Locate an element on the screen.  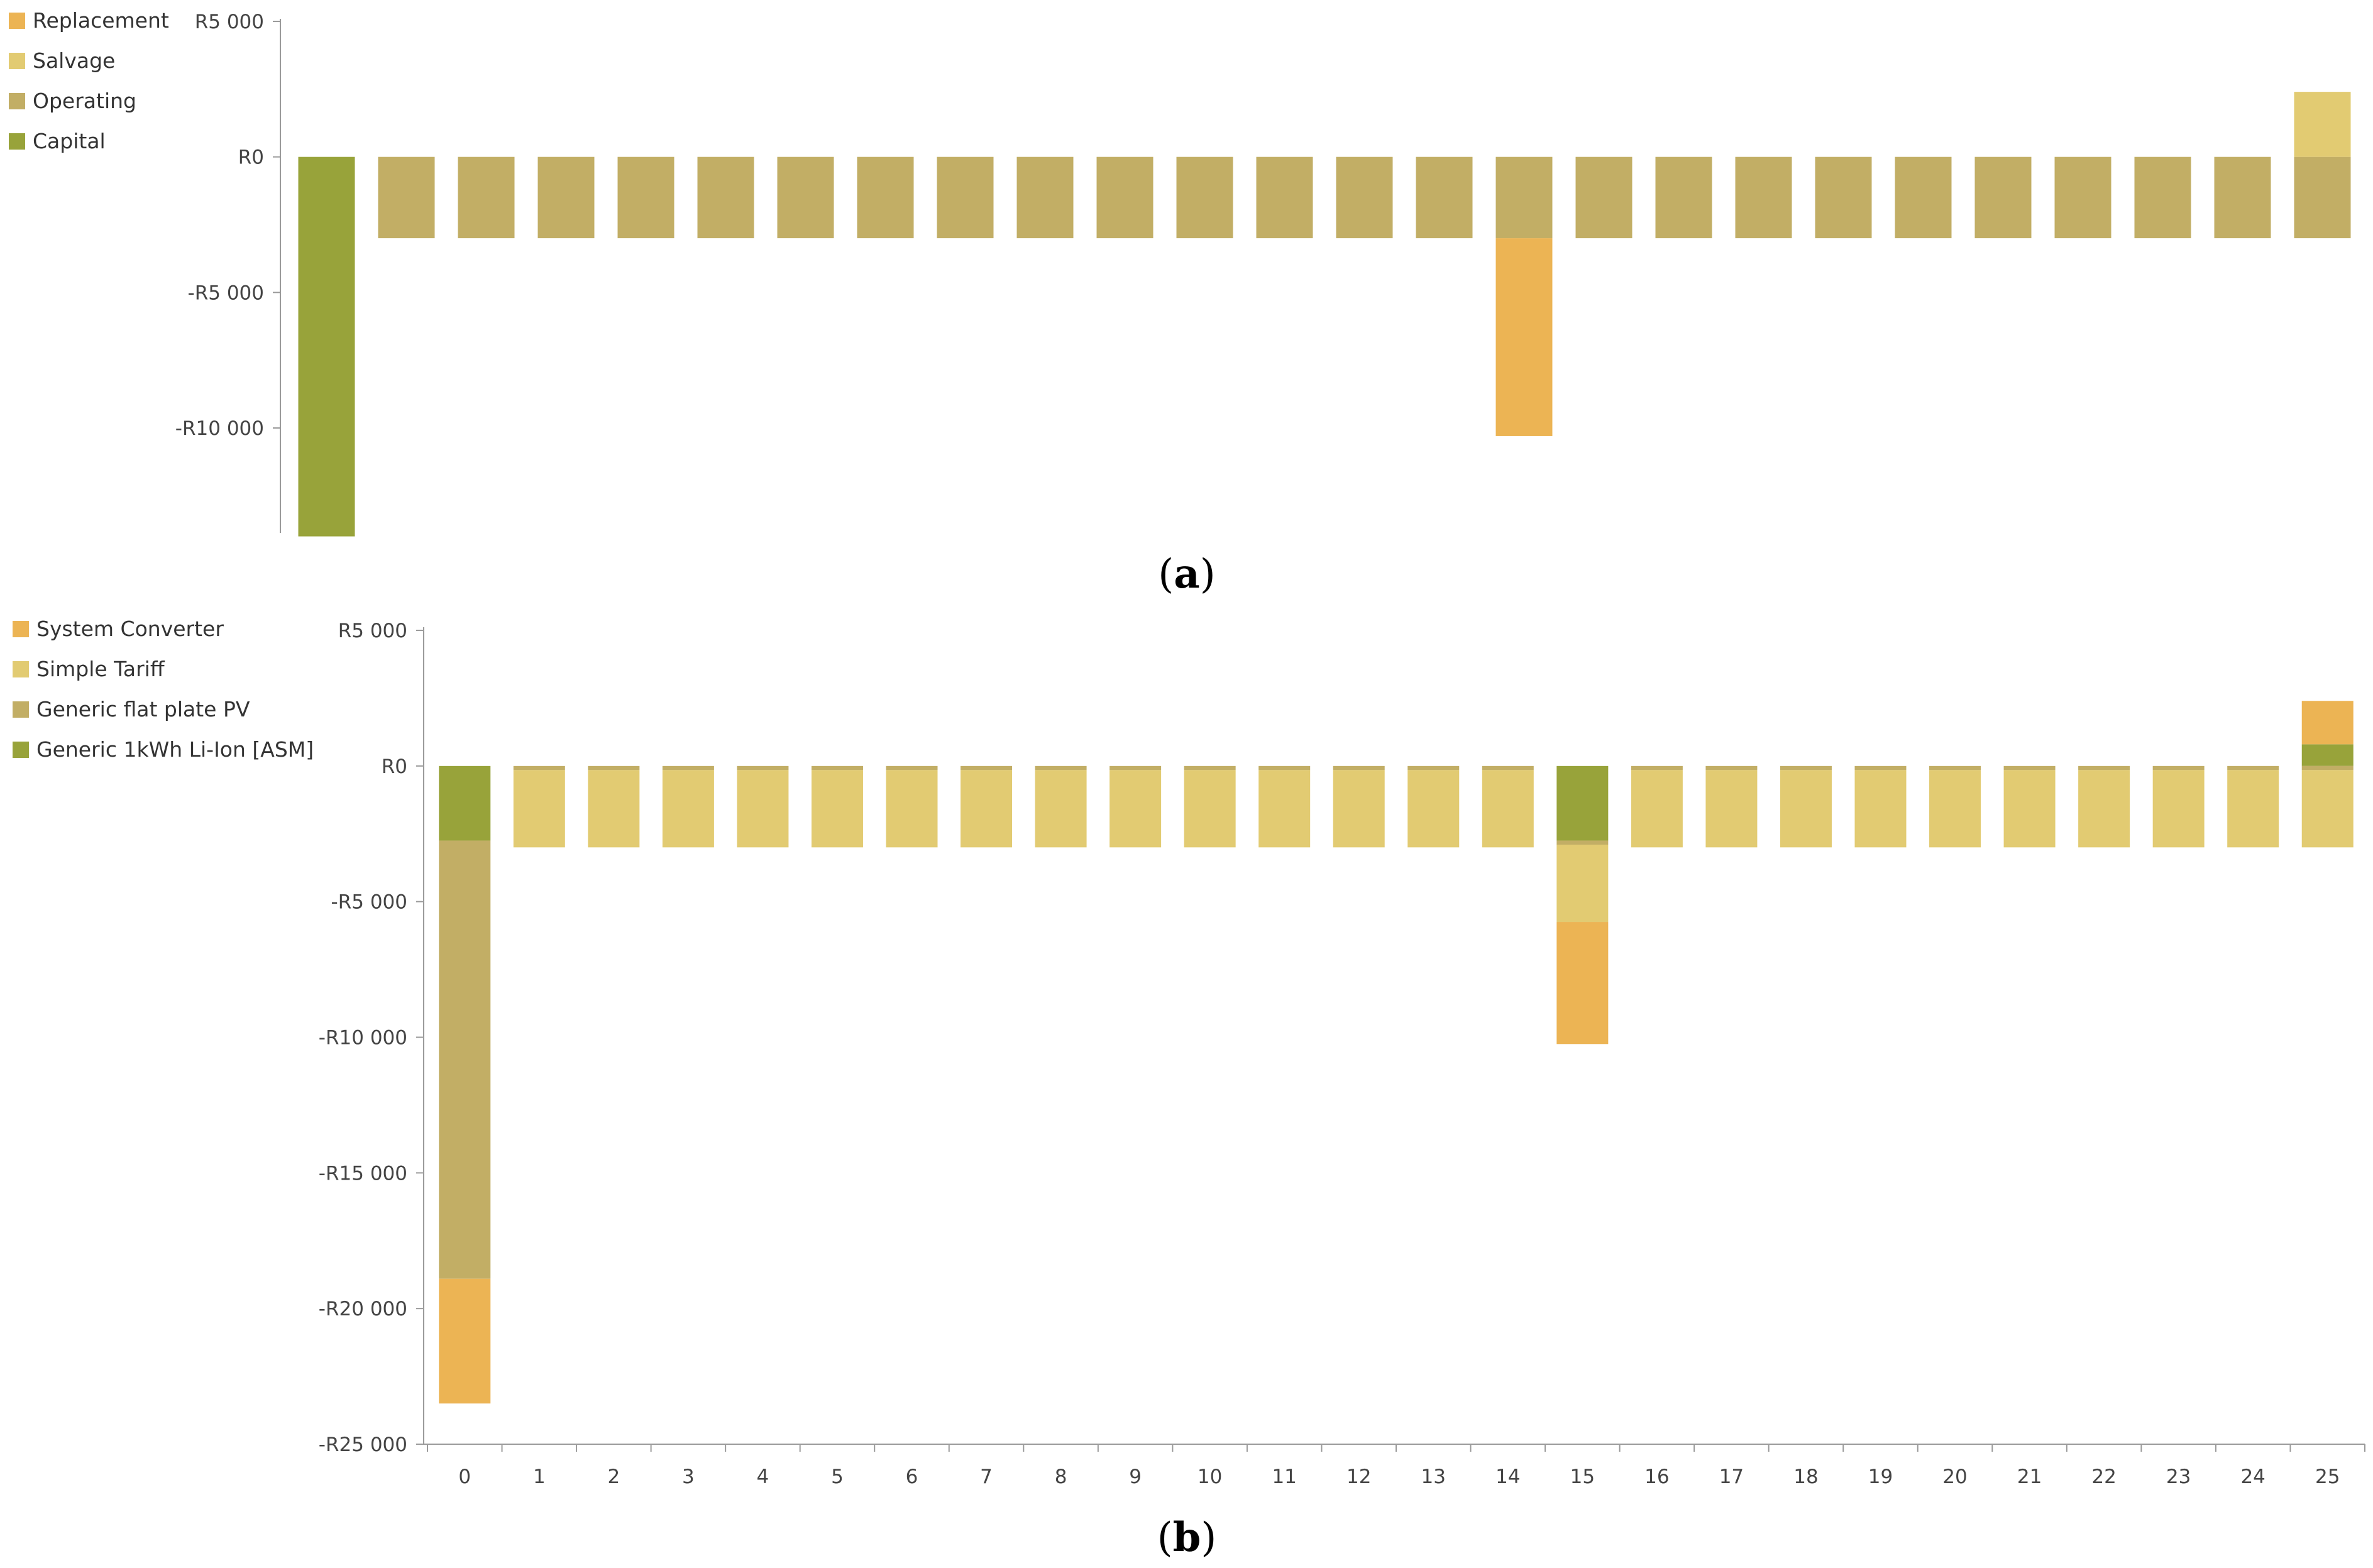
x-tick-label-1-18: 18 is located at coordinates (1805, 1477).